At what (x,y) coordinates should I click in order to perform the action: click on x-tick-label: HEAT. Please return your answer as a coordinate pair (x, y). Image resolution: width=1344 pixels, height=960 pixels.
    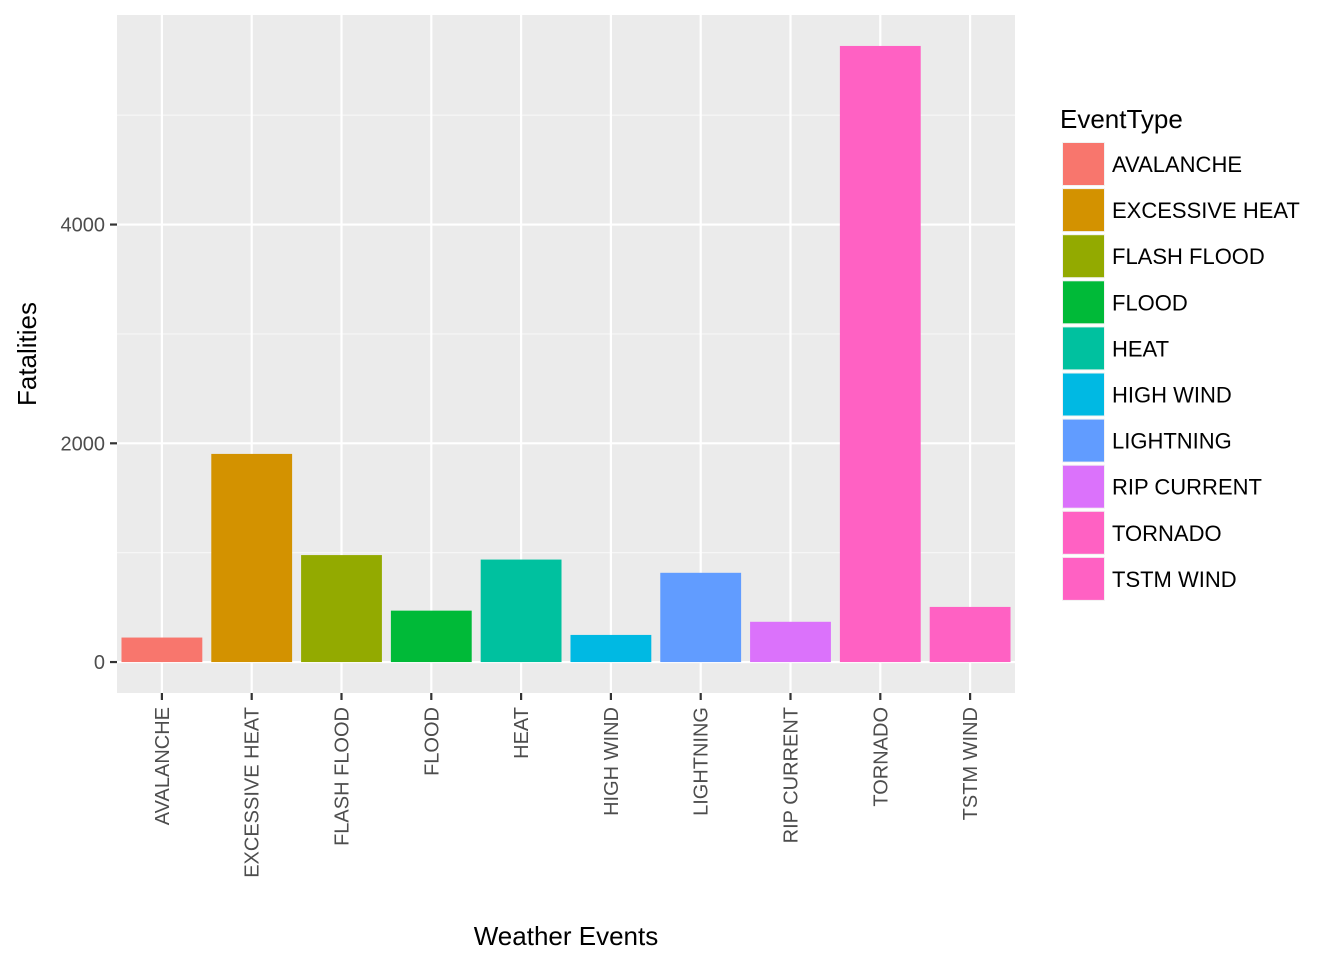
    Looking at the image, I should click on (522, 733).